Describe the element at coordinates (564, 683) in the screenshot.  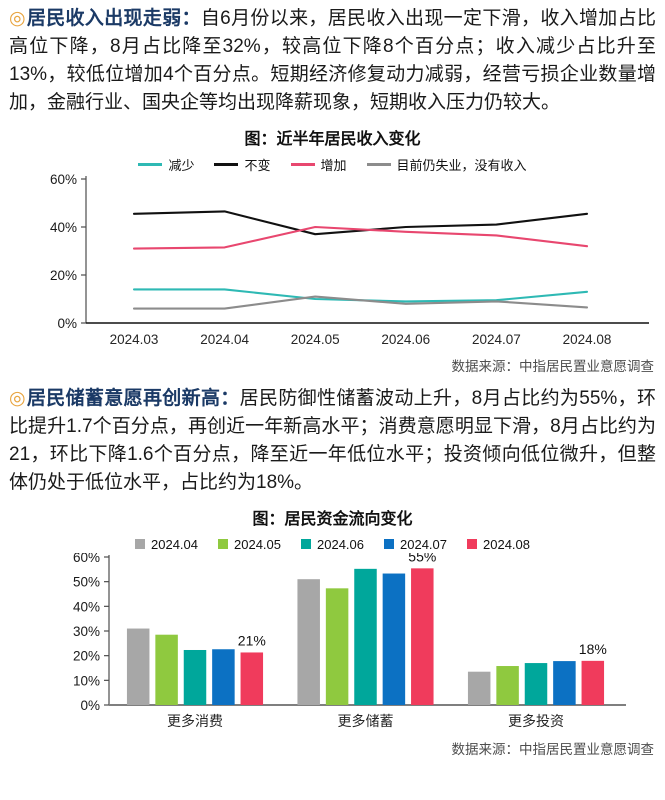
I see `bar-2024.07-更多投资` at that location.